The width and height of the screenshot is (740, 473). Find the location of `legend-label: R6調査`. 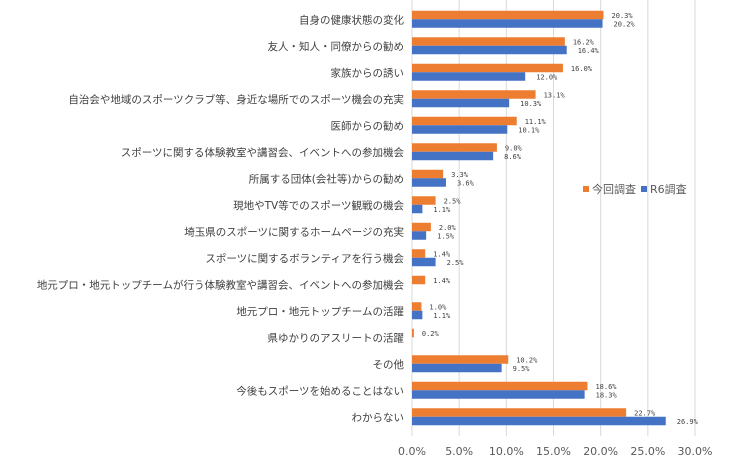

legend-label: R6調査 is located at coordinates (668, 189).